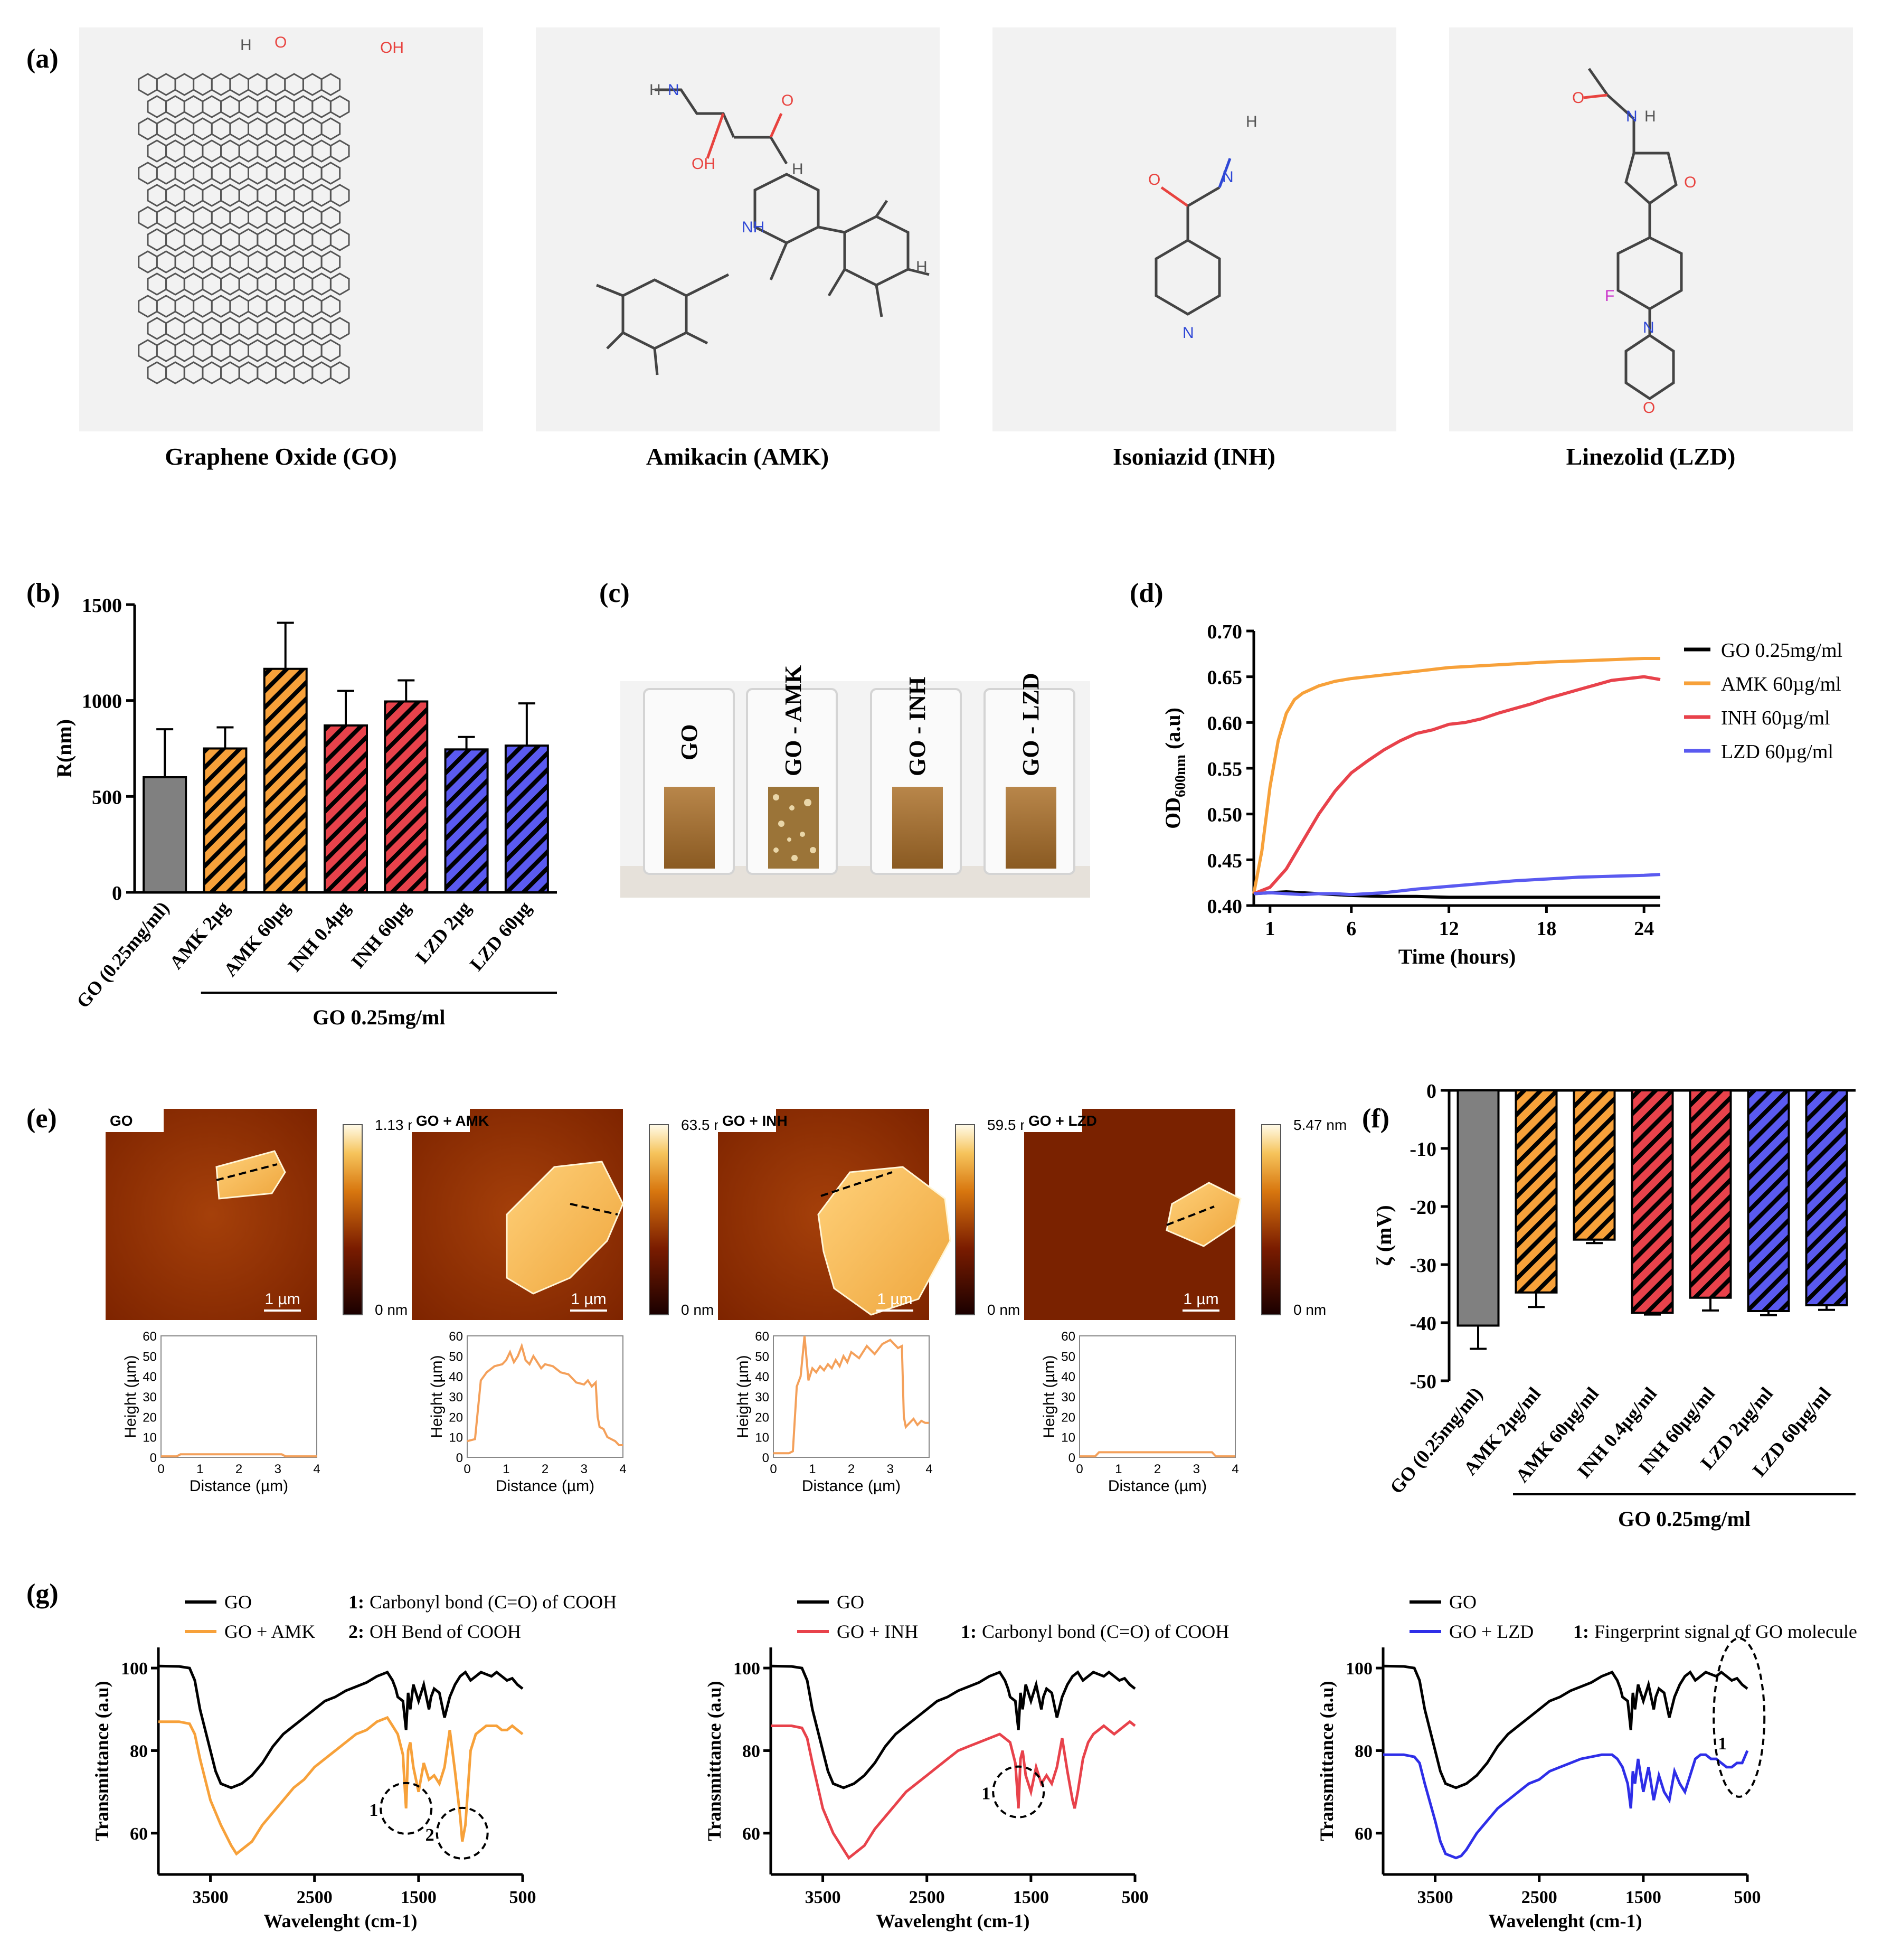 The height and width of the screenshot is (1960, 1901). Describe the element at coordinates (251, 1175) in the screenshot. I see `afm-flake` at that location.